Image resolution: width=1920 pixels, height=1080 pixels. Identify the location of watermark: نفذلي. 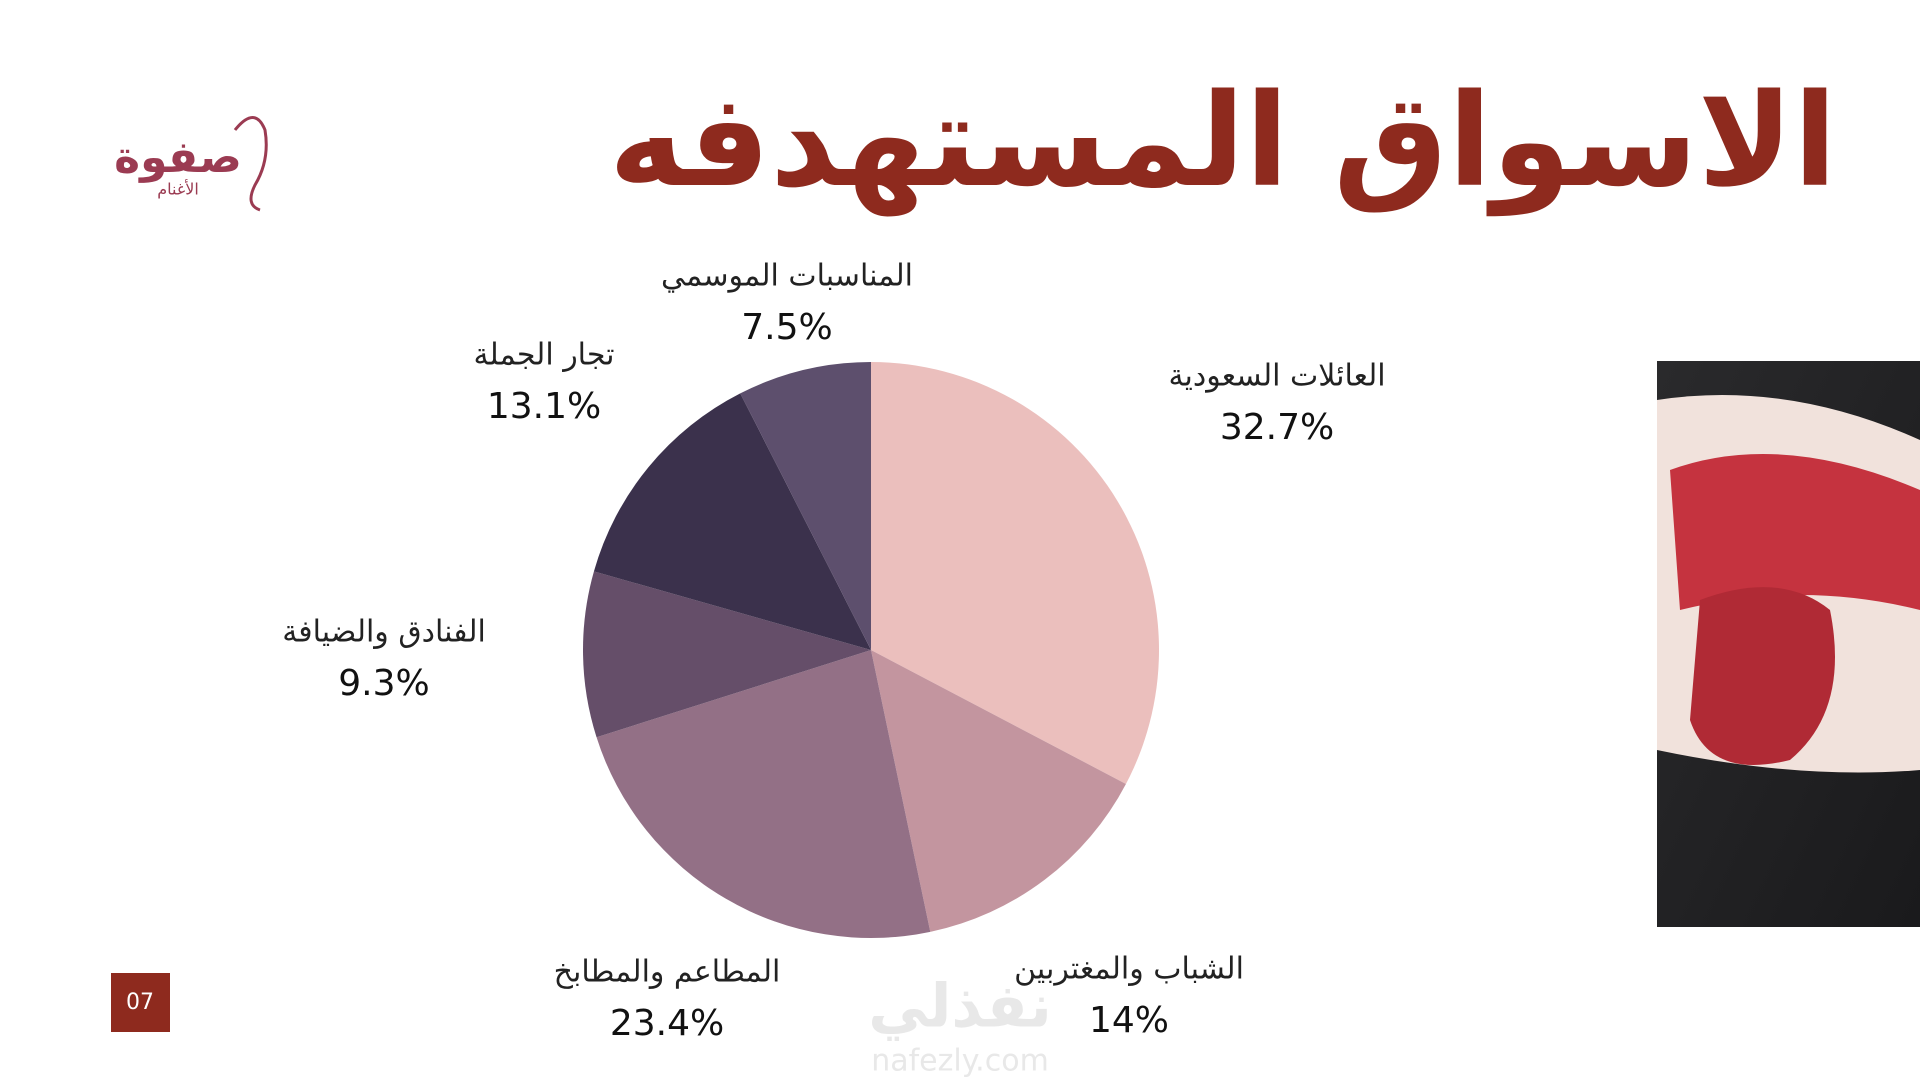
(960, 1007).